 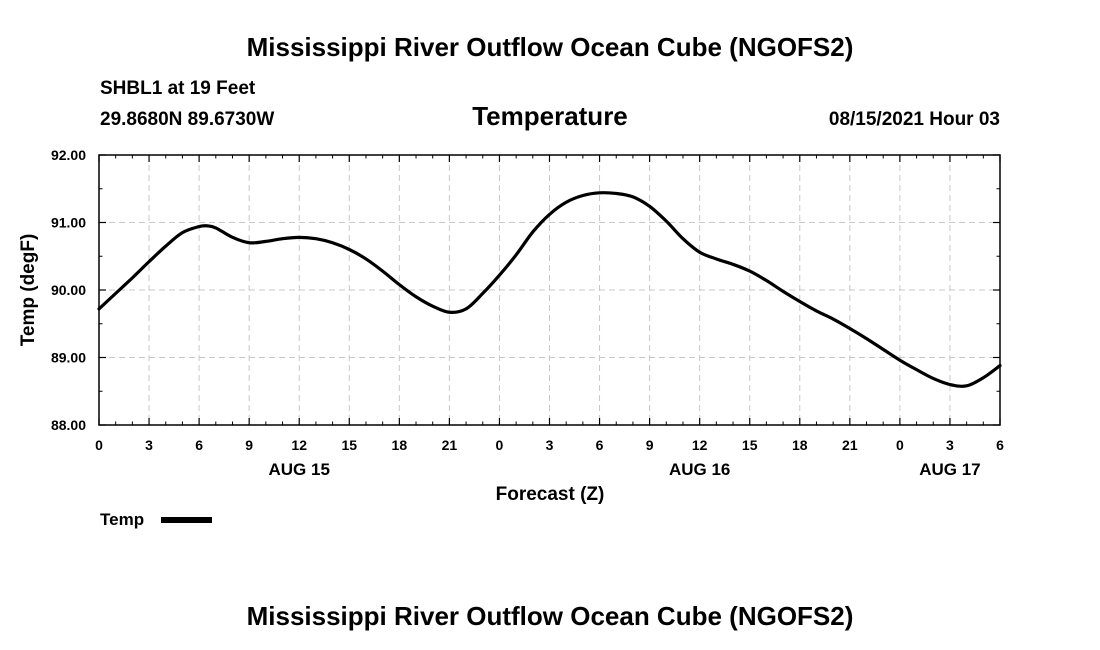 What do you see at coordinates (187, 119) in the screenshot?
I see `location-label: 29.8680N 89.6730W` at bounding box center [187, 119].